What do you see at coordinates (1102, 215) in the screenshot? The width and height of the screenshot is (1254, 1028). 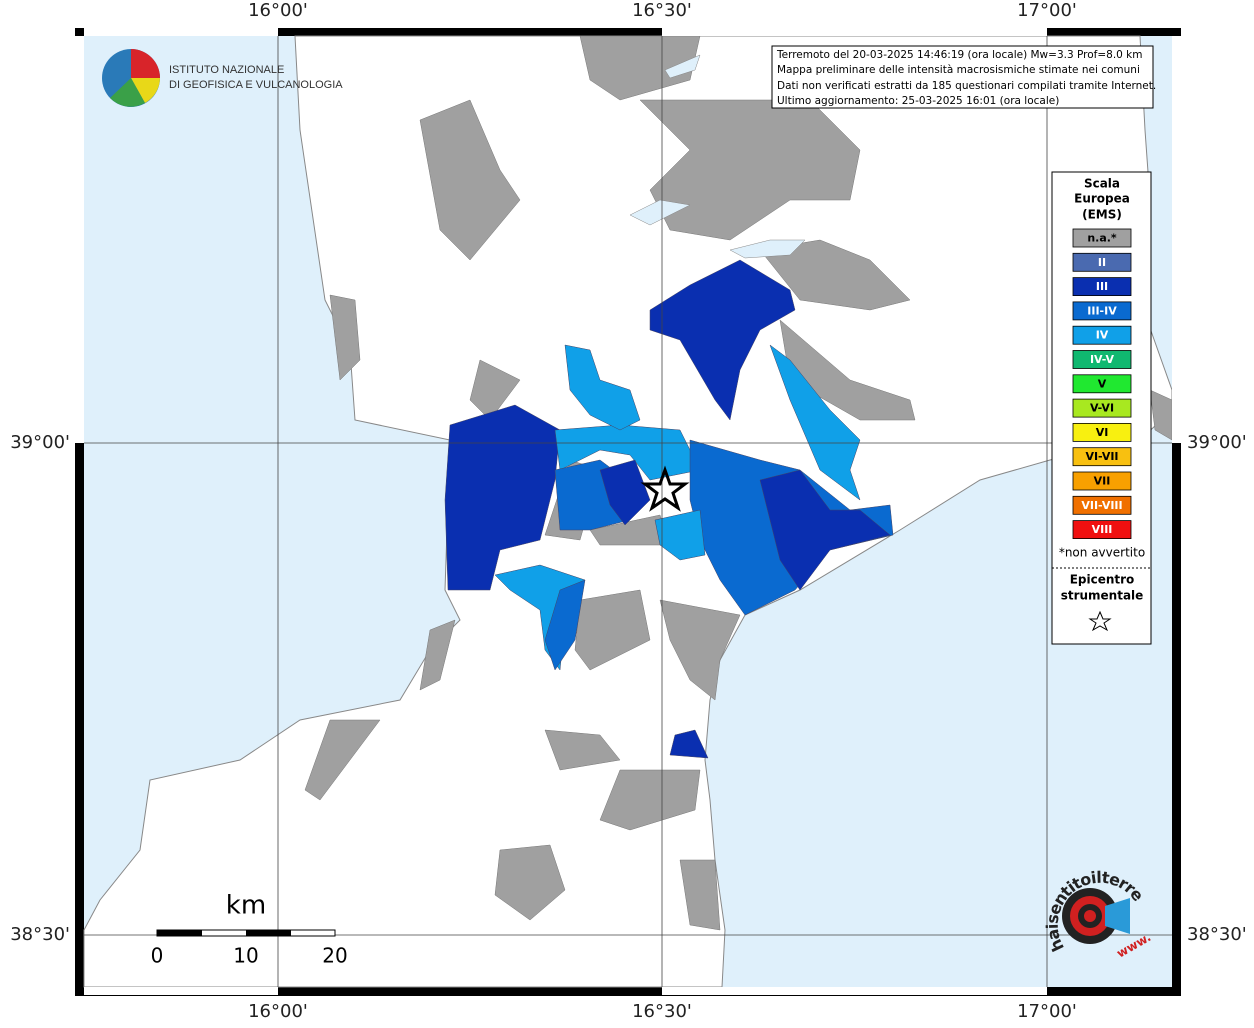 I see `legend-title: (EMS)` at bounding box center [1102, 215].